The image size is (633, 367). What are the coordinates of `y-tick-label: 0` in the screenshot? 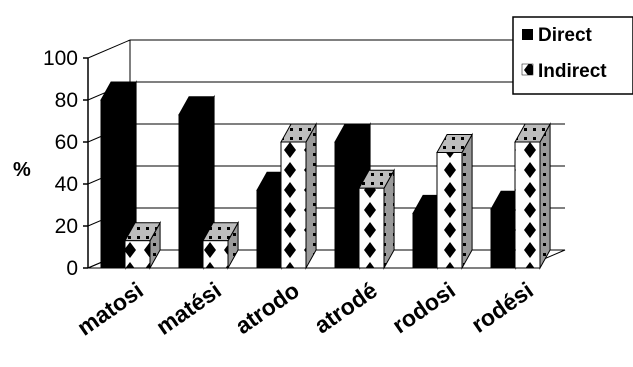 It's located at (72, 268).